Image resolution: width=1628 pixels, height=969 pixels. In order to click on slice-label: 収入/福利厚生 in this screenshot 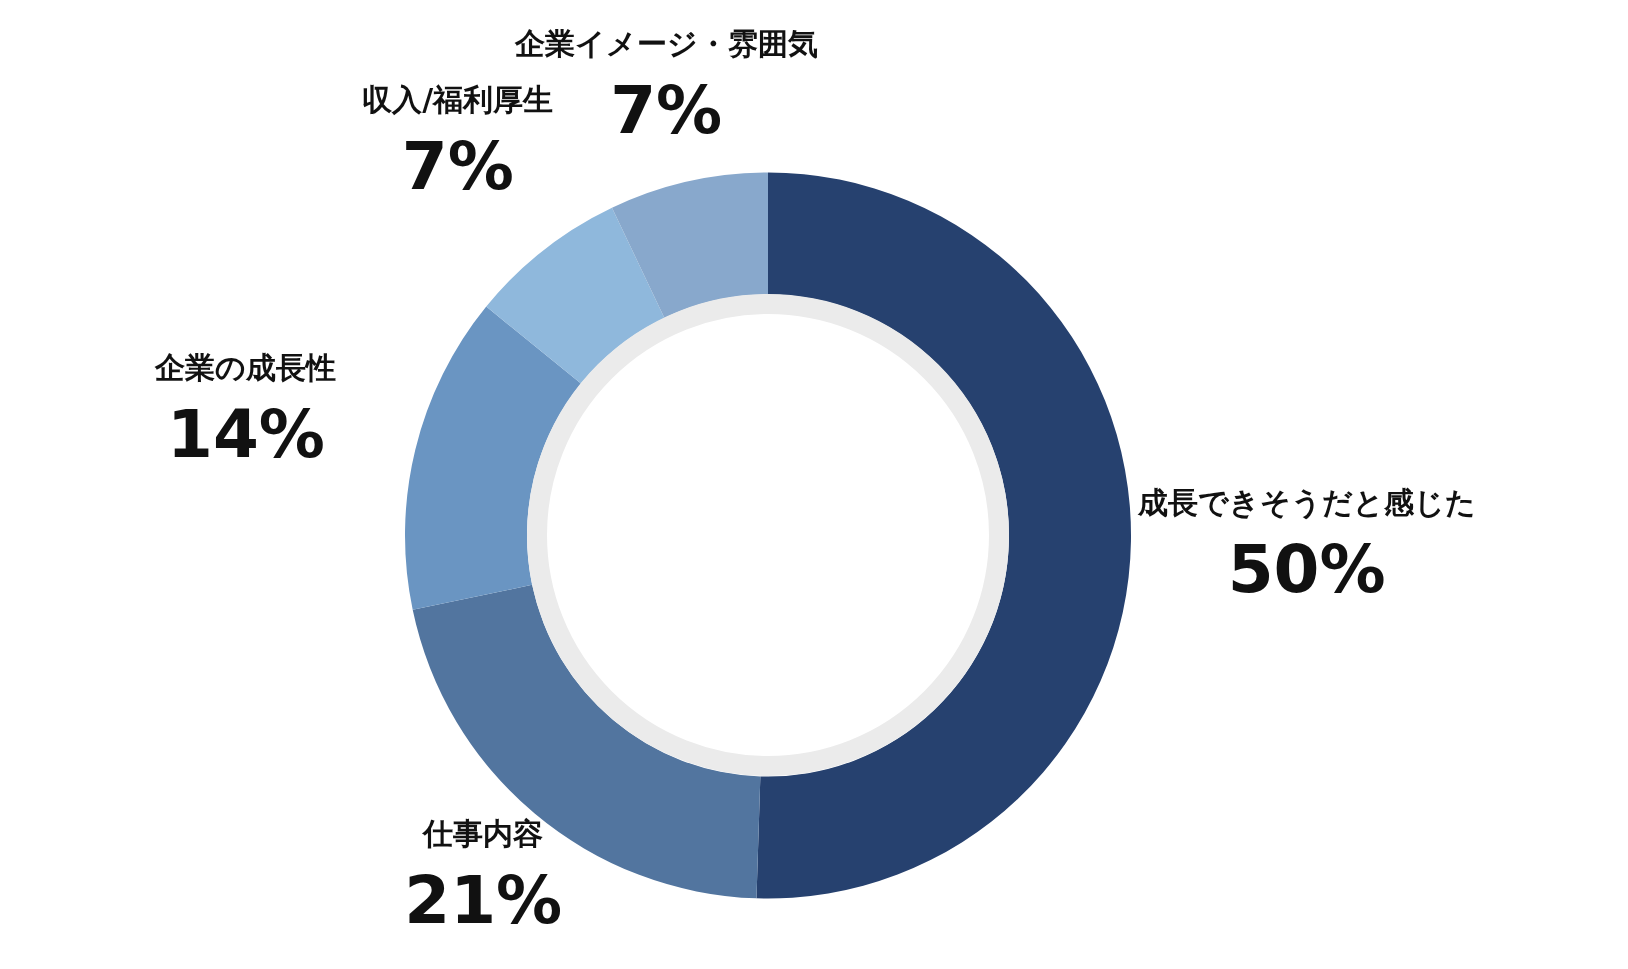, I will do `click(458, 100)`.